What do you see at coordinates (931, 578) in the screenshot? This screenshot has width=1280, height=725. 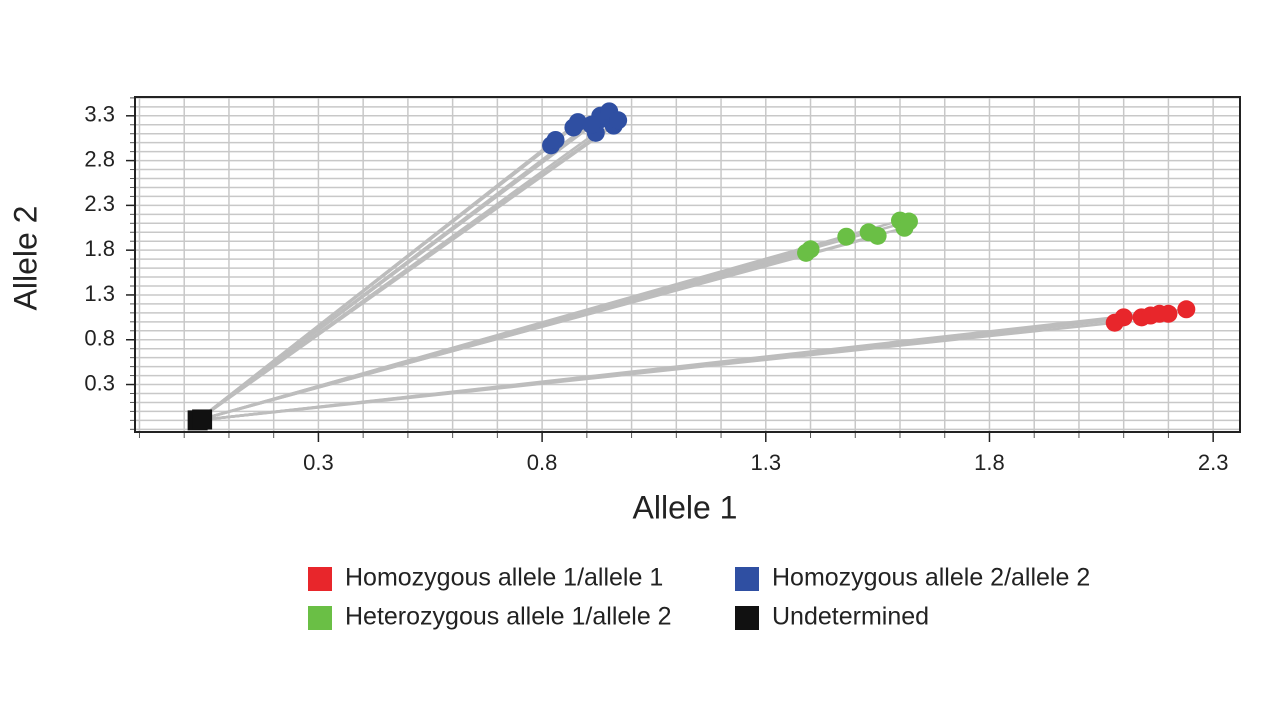 I see `legend-label: Homozygous allele 2/allele 2` at bounding box center [931, 578].